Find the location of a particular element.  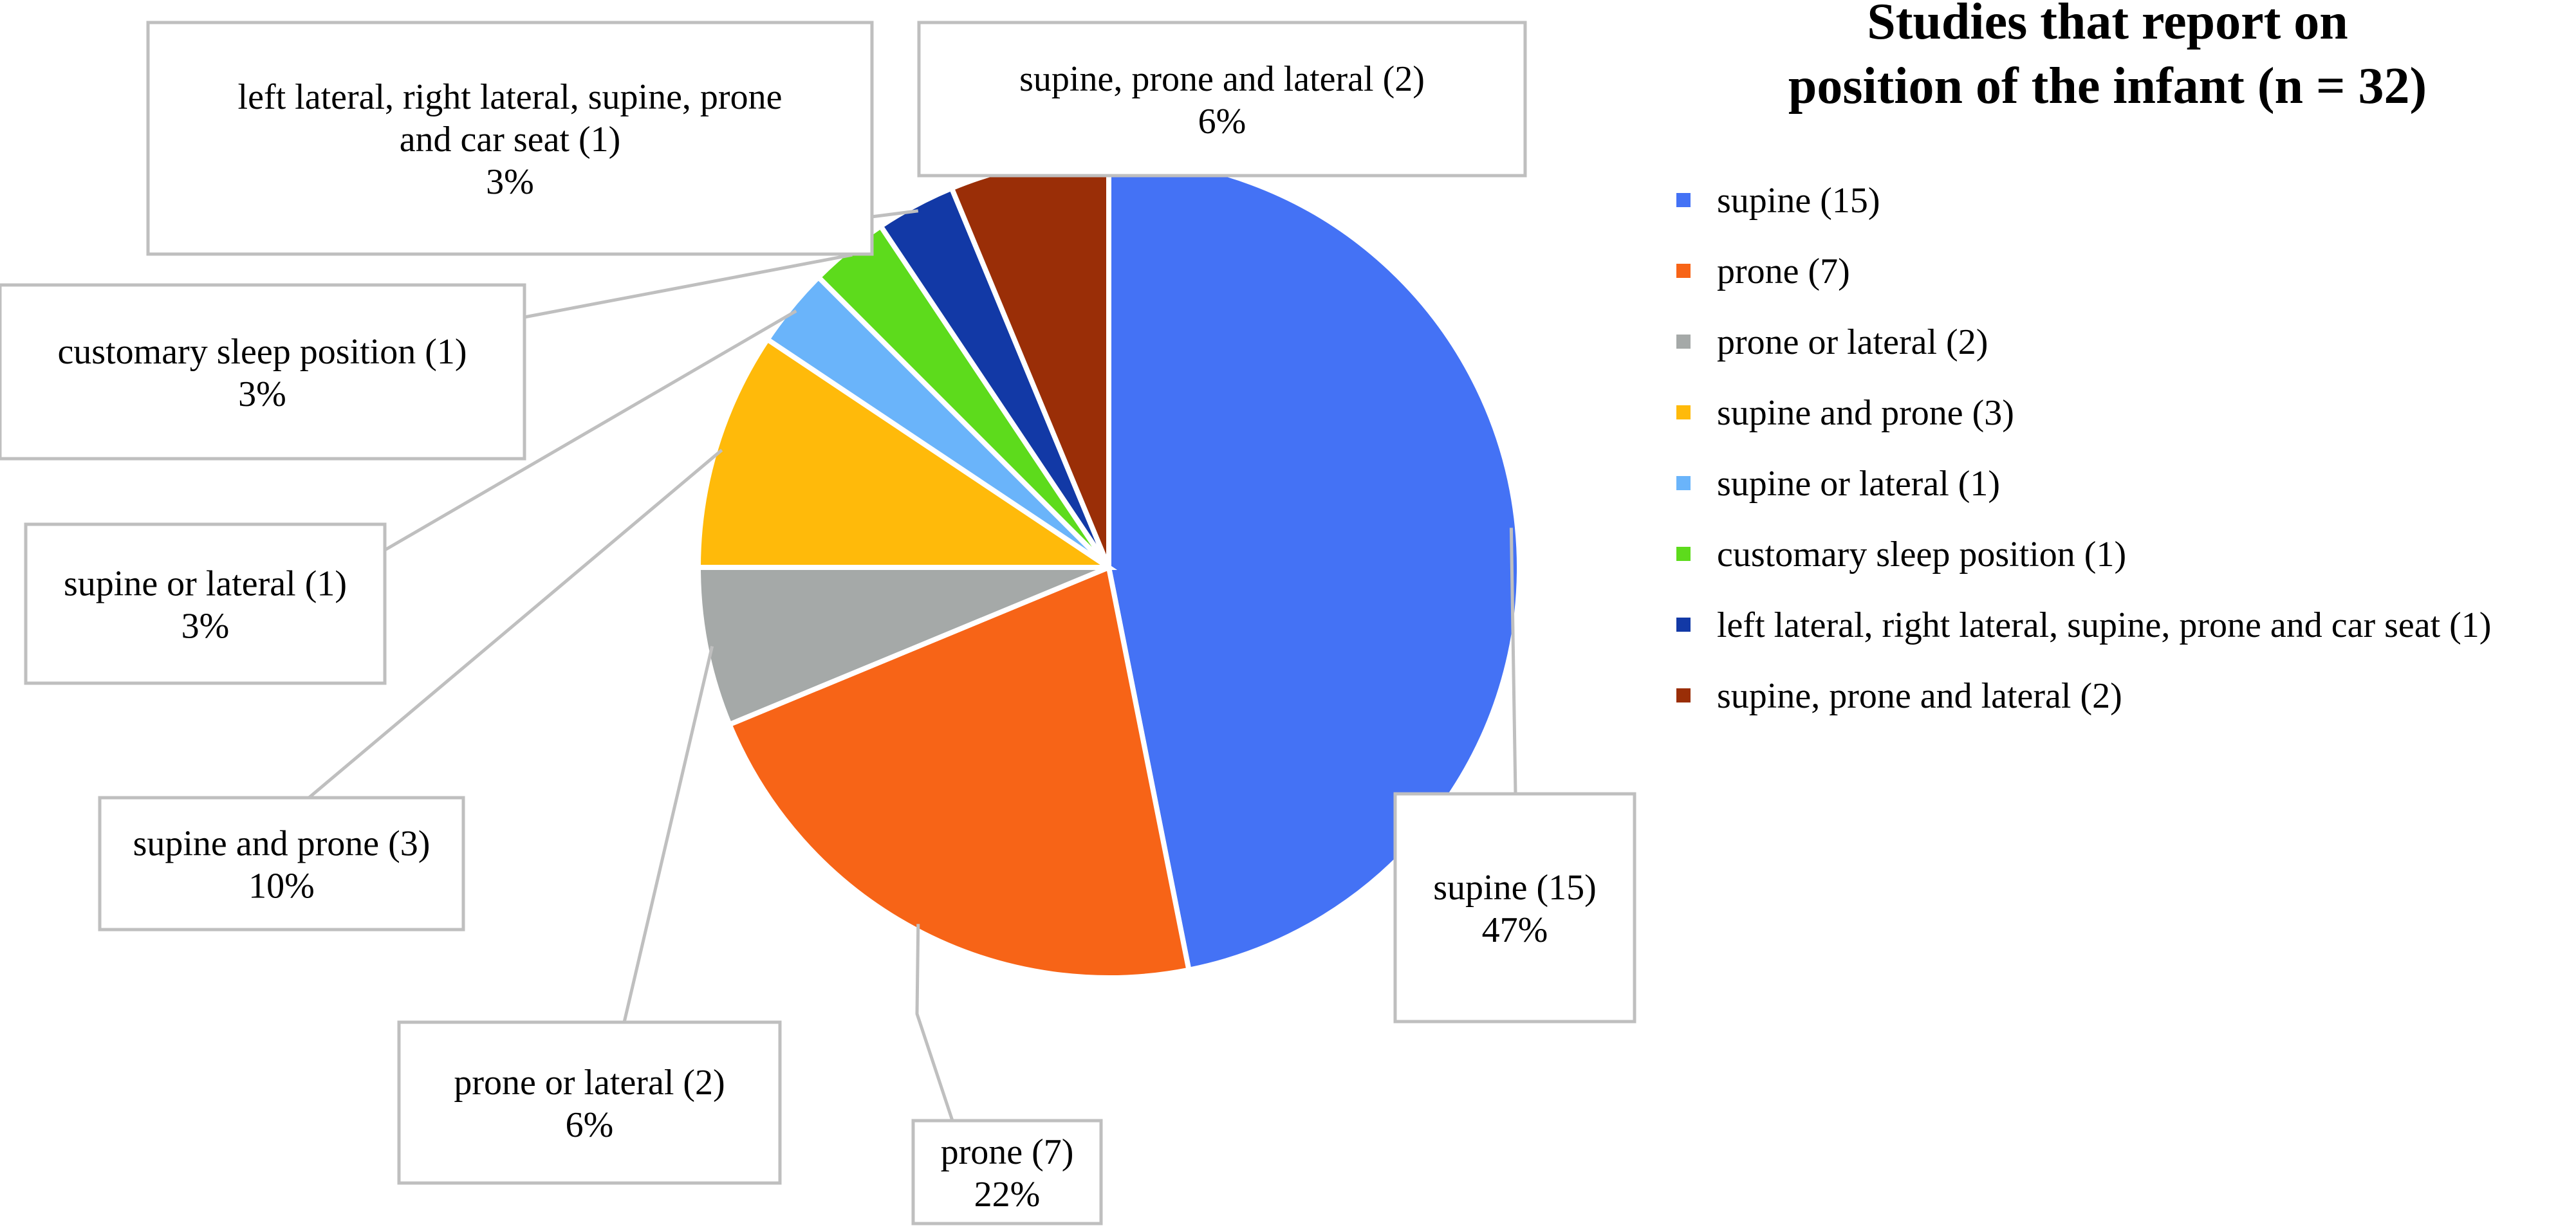

legend-item-8: supine, prone and lateral (2) is located at coordinates (1899, 696).